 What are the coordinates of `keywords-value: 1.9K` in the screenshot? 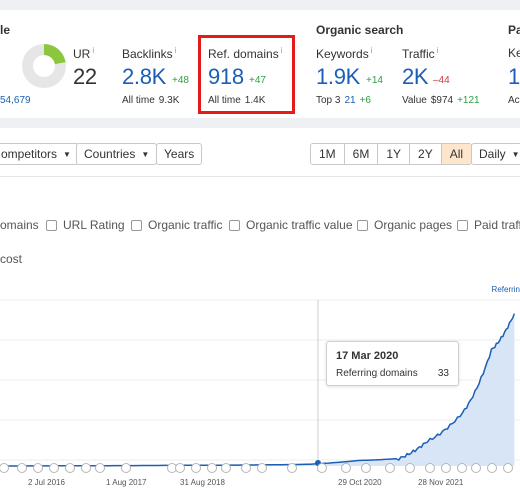 It's located at (338, 76).